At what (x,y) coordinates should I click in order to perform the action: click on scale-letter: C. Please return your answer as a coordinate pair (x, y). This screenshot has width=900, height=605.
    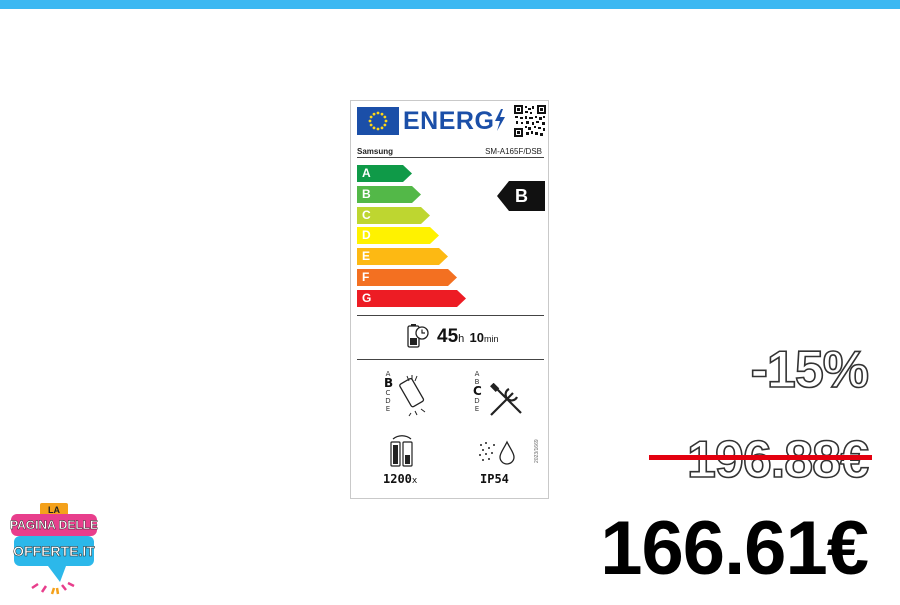
    Looking at the image, I should click on (388, 393).